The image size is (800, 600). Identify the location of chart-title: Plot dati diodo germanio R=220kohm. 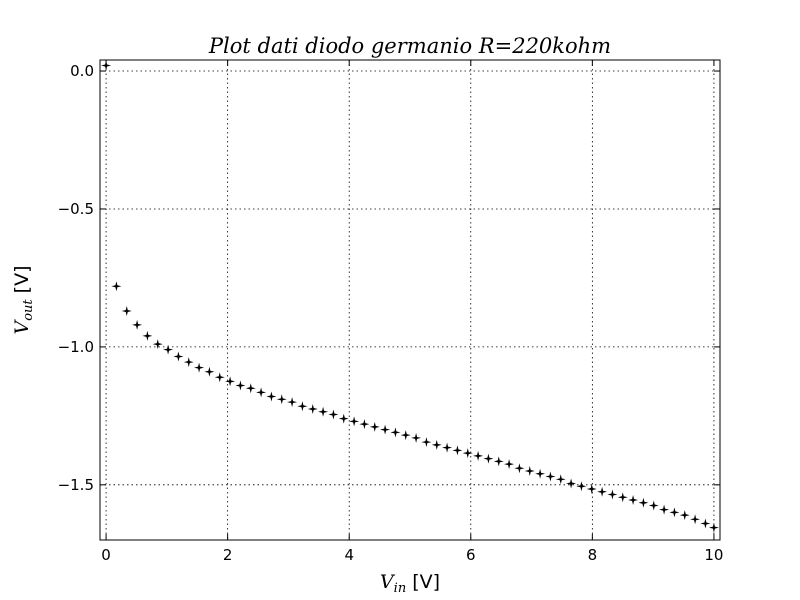
(409, 46).